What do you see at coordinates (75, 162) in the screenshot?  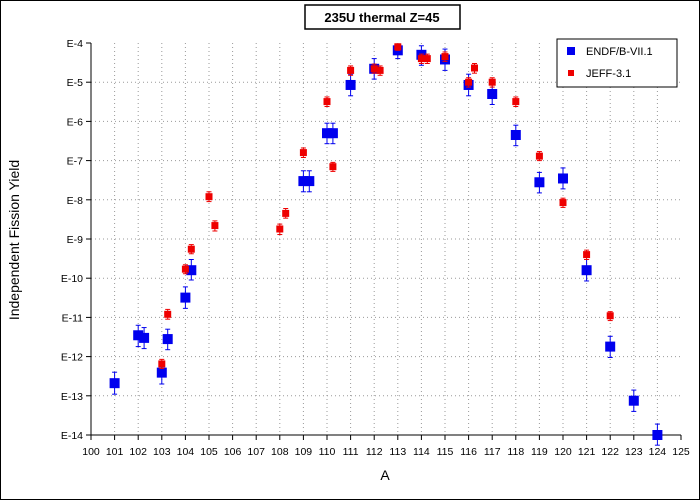 I see `y-tick-label: E-7` at bounding box center [75, 162].